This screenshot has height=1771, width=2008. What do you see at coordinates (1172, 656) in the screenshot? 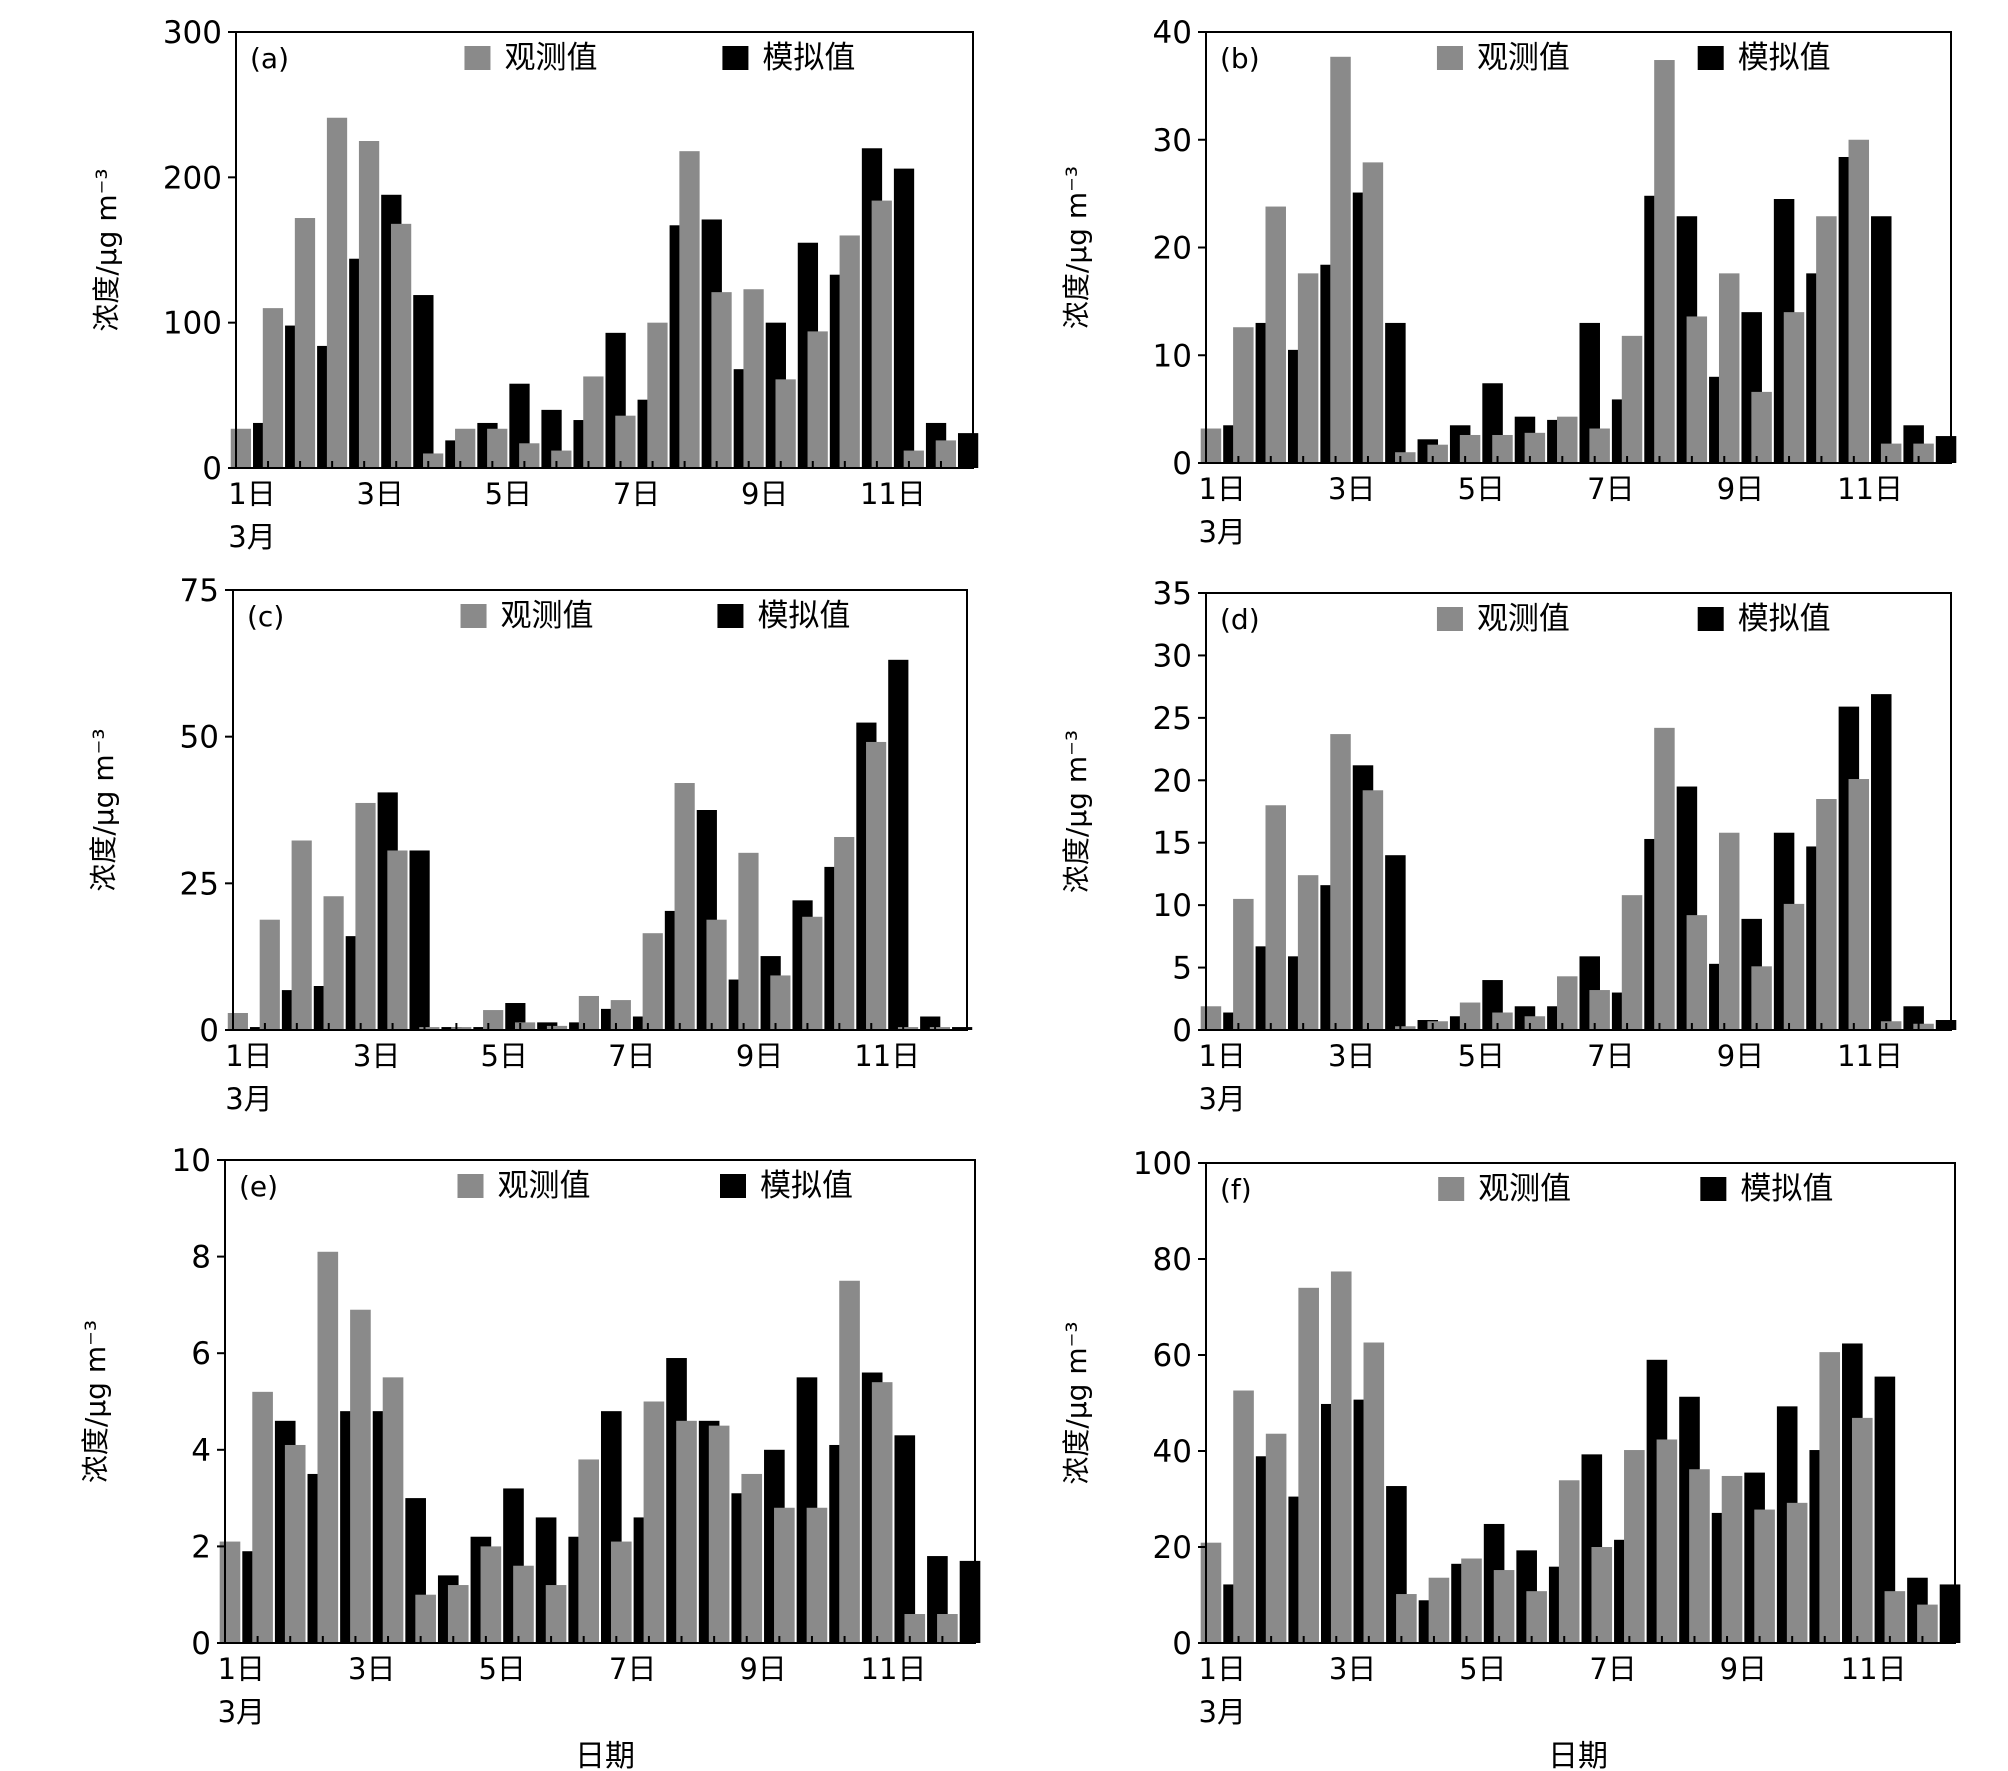
I see `y-tick-label: 30` at bounding box center [1172, 656].